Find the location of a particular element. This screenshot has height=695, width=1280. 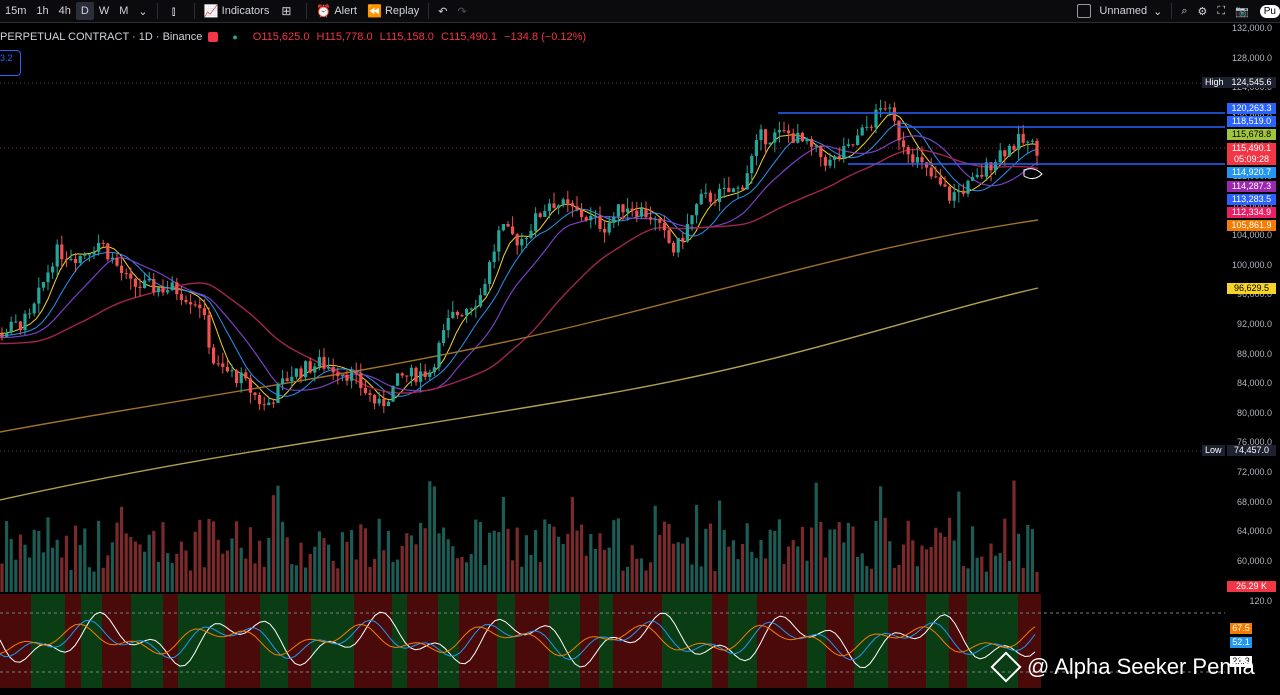

price-axis-label: 104,000.0 is located at coordinates (1251, 235).